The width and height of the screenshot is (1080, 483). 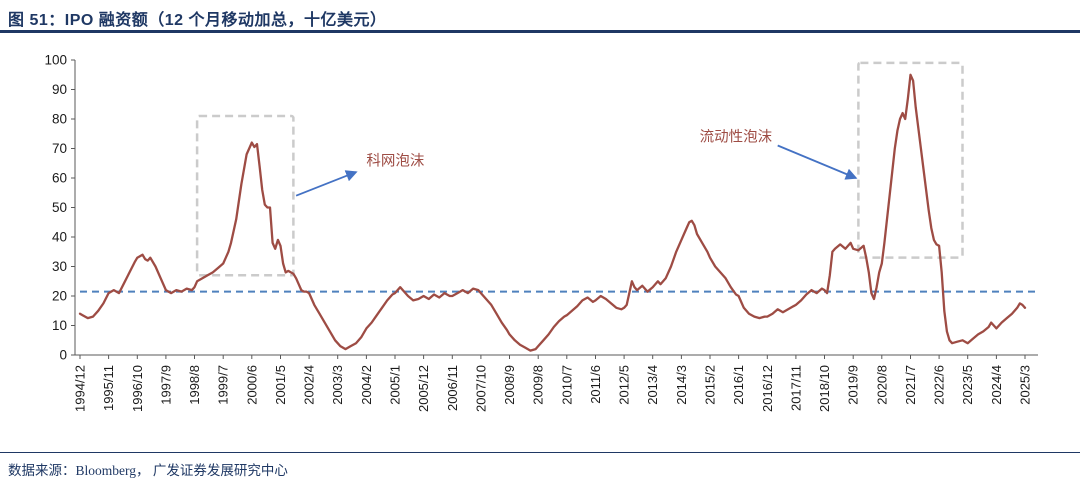 What do you see at coordinates (767, 388) in the screenshot?
I see `x-tick-label: 2016/12` at bounding box center [767, 388].